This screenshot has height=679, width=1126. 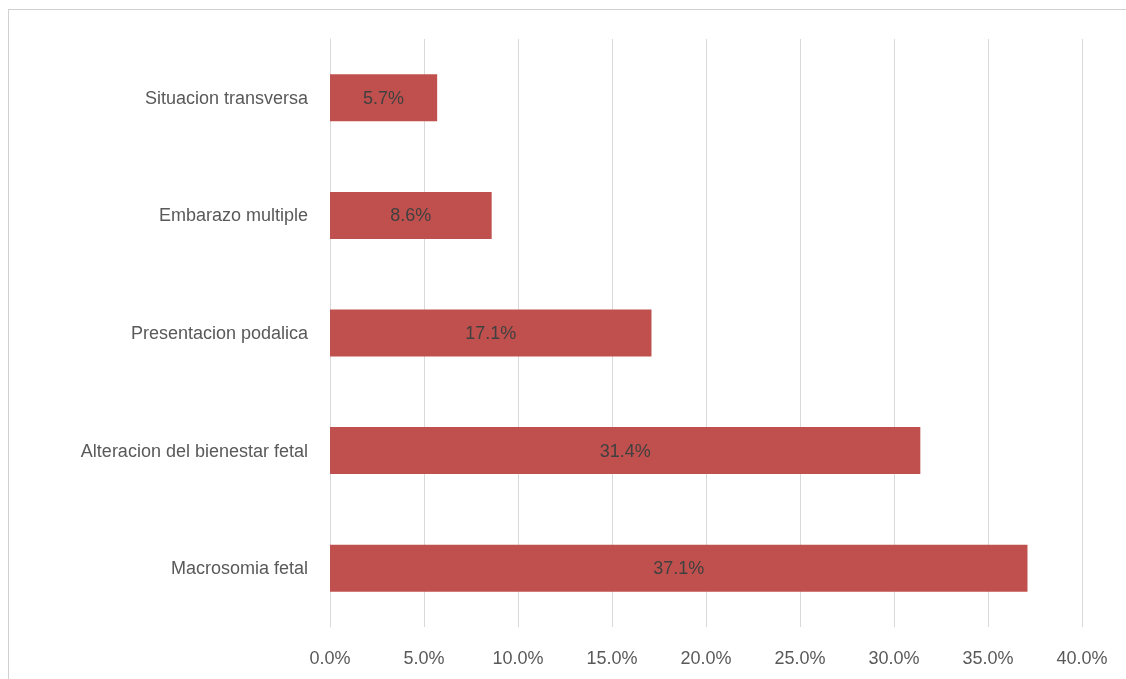 What do you see at coordinates (233, 215) in the screenshot?
I see `y-tick-label: Embarazo multiple` at bounding box center [233, 215].